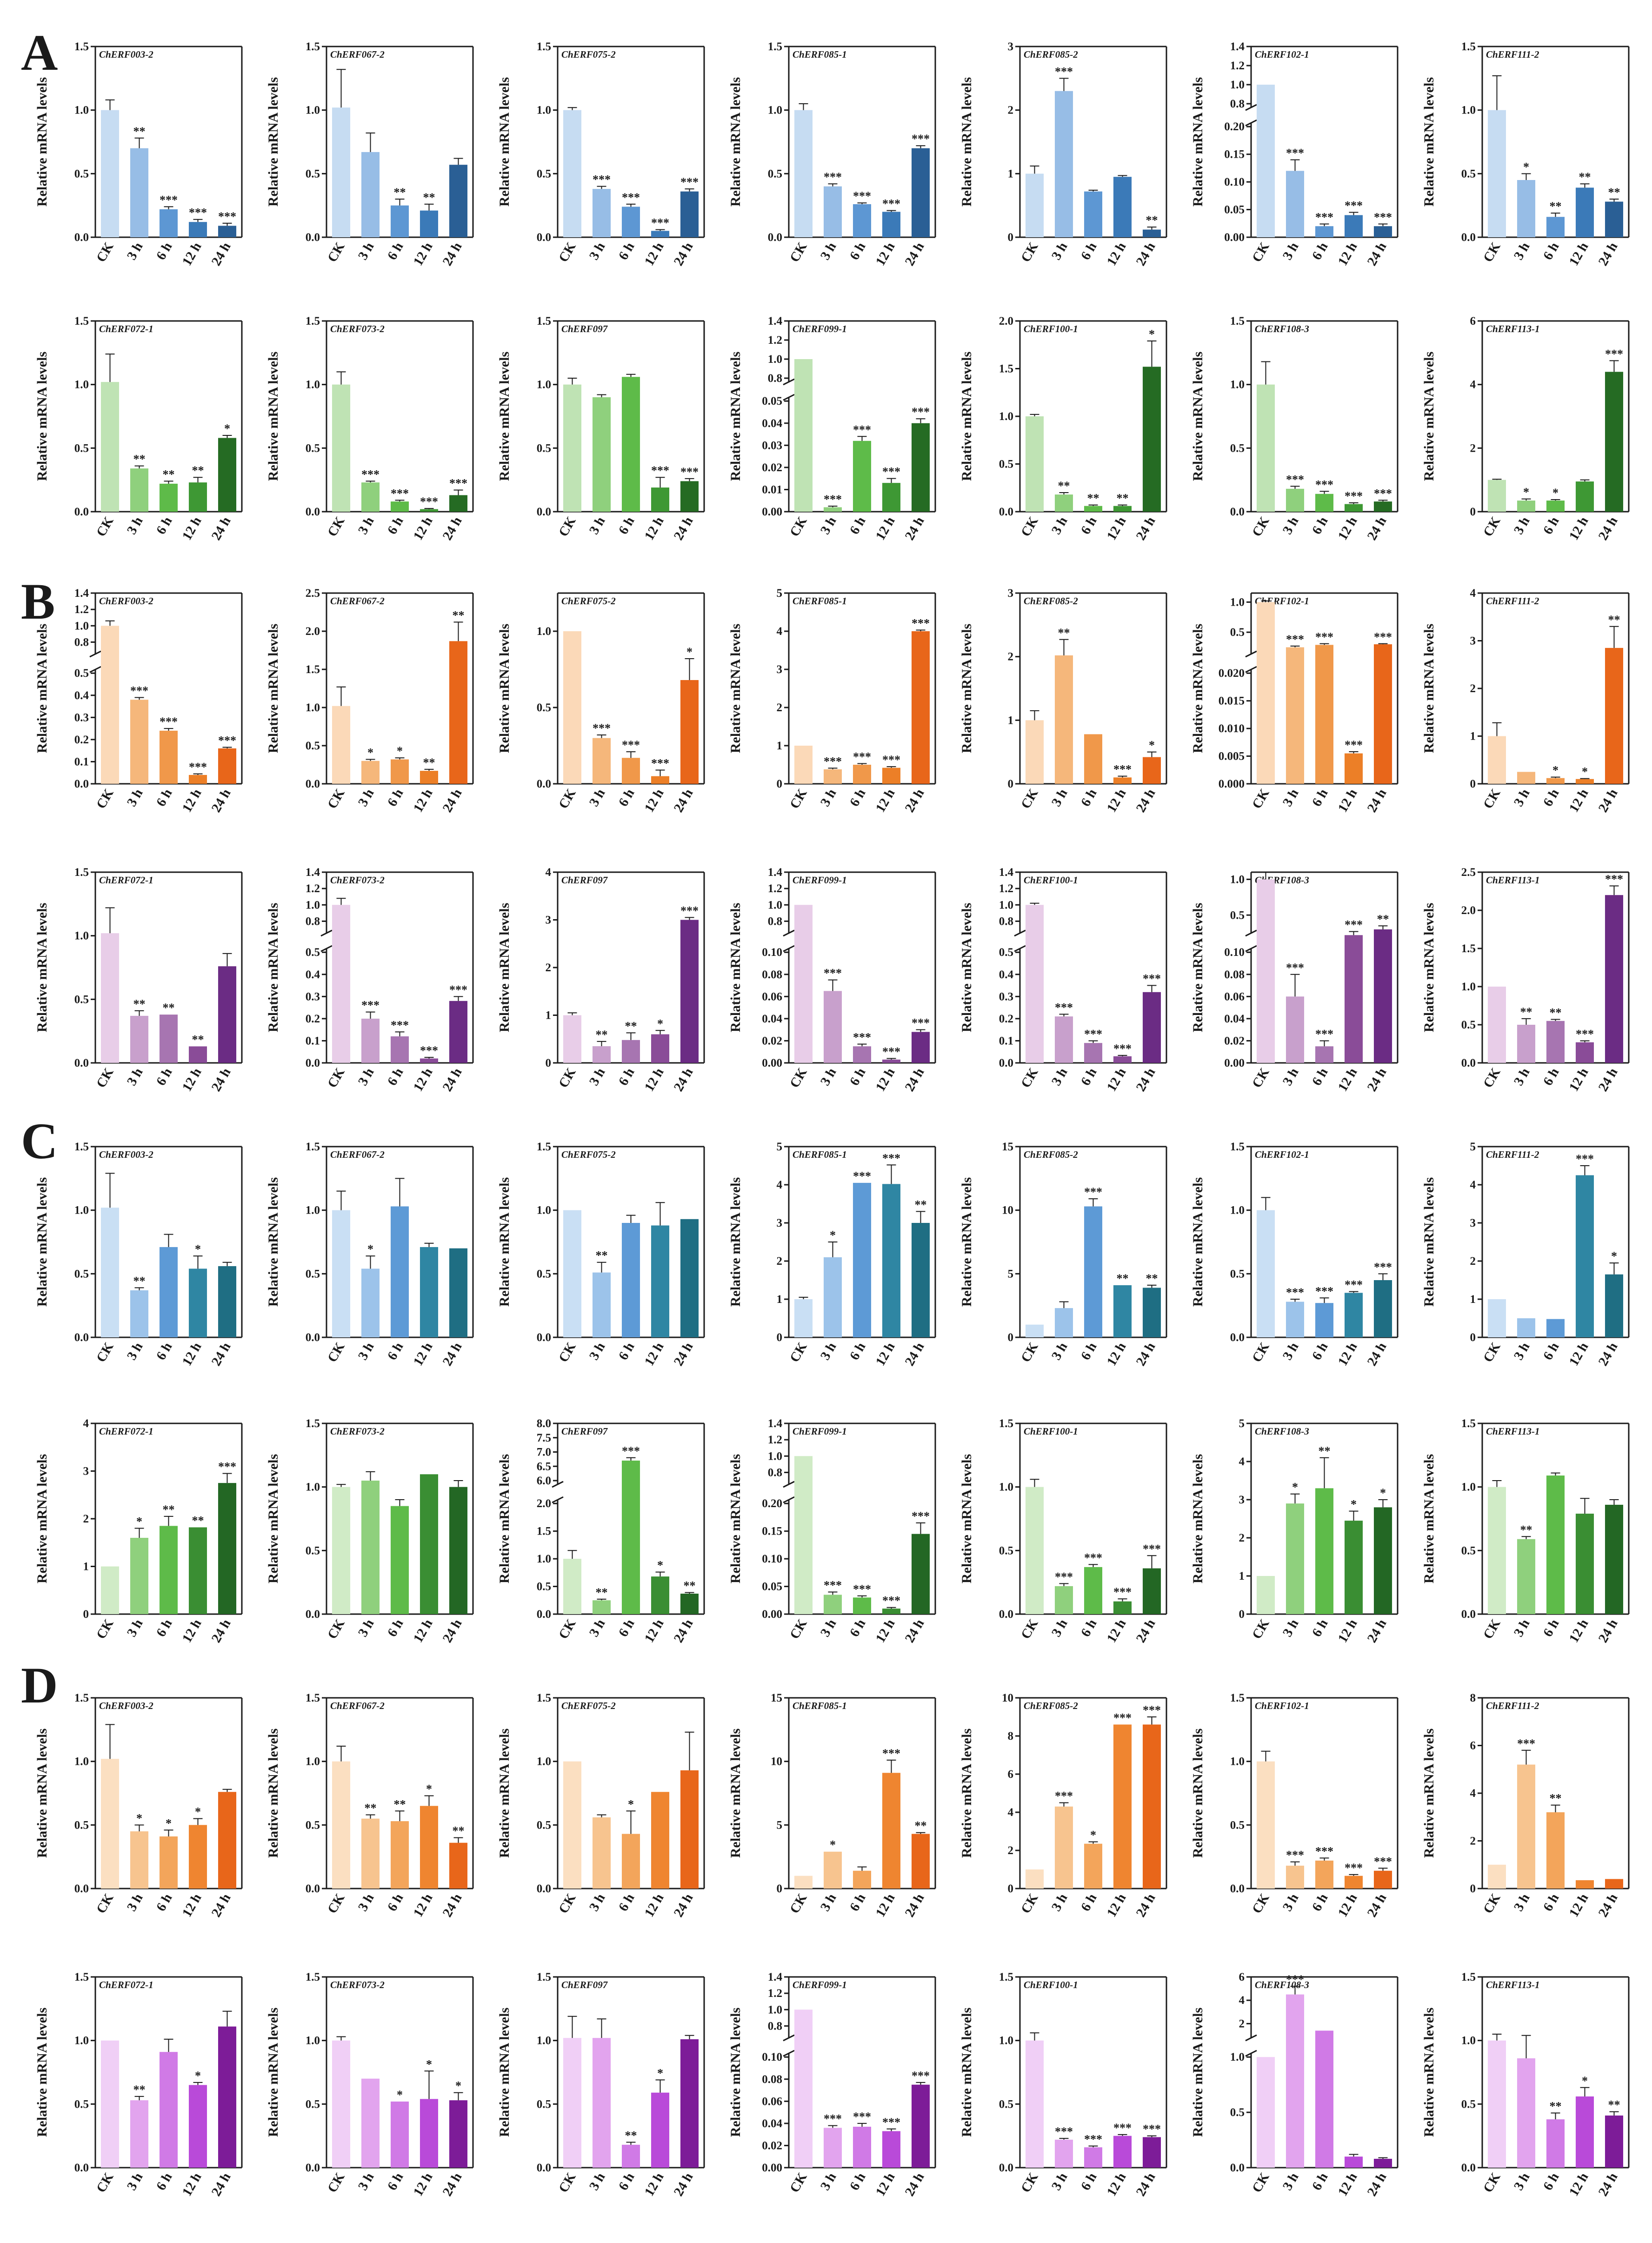 This screenshot has height=2243, width=1652. What do you see at coordinates (549, 921) in the screenshot?
I see `y-tick-label: 3` at bounding box center [549, 921].